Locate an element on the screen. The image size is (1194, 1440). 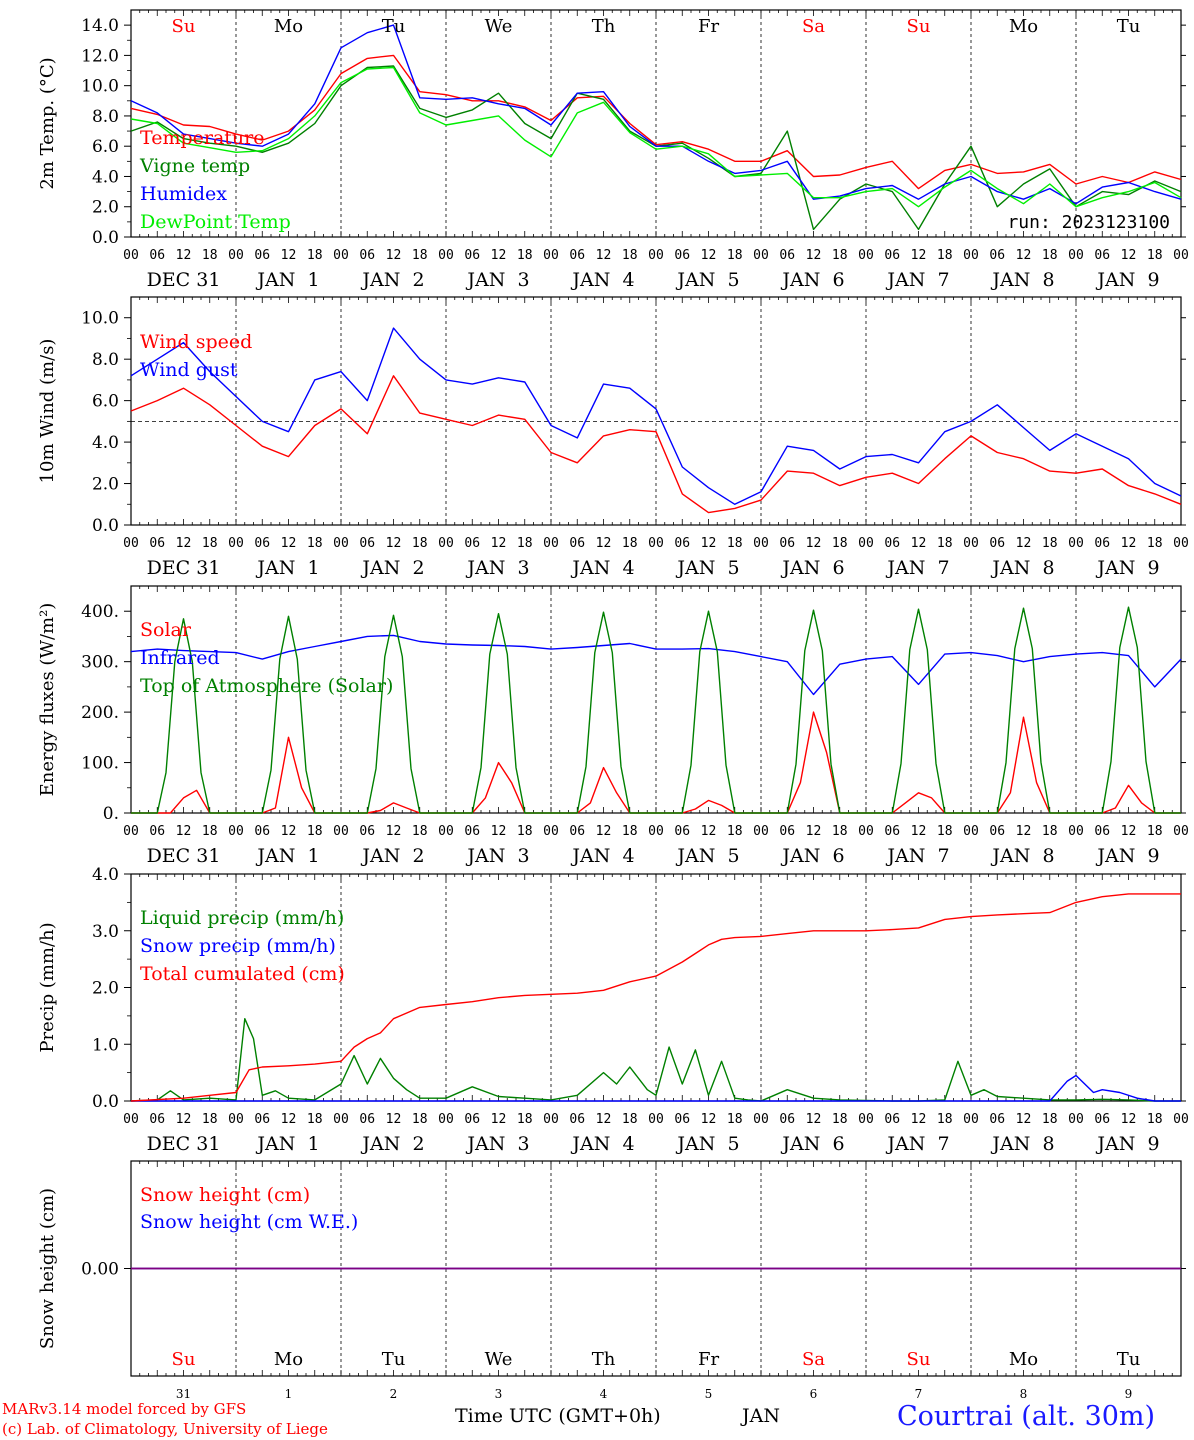
y-axis-label: 2m Temp. (°C) is located at coordinates (47, 123).